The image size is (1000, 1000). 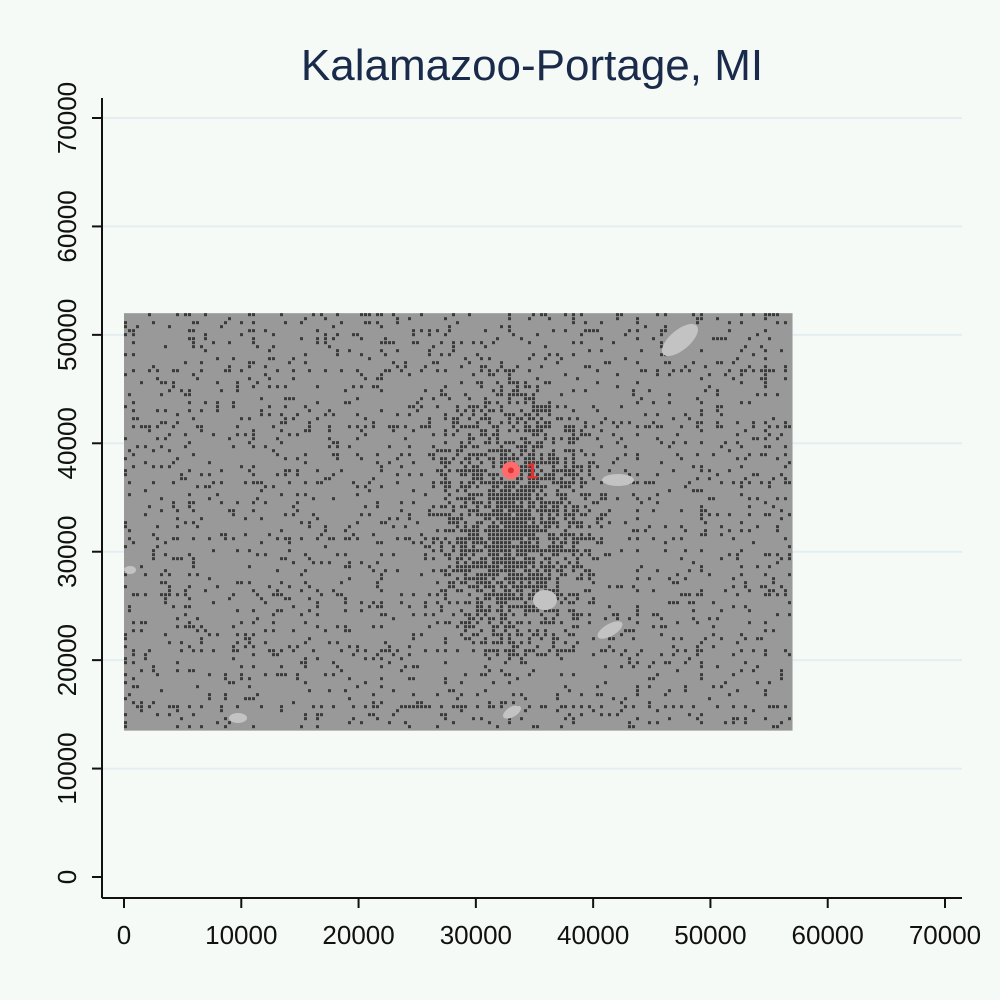 I want to click on y-tick-label-4: 40000, so click(x=67, y=443).